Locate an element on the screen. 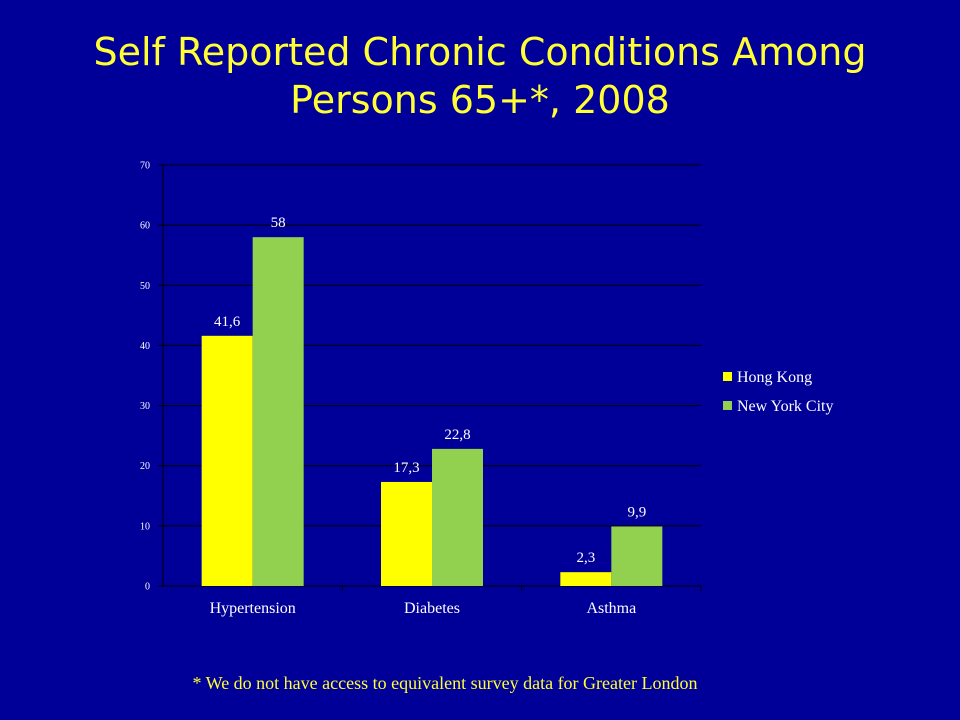 The width and height of the screenshot is (960, 720). slide-title-line-1: Self Reported Chronic Conditions Among is located at coordinates (480, 52).